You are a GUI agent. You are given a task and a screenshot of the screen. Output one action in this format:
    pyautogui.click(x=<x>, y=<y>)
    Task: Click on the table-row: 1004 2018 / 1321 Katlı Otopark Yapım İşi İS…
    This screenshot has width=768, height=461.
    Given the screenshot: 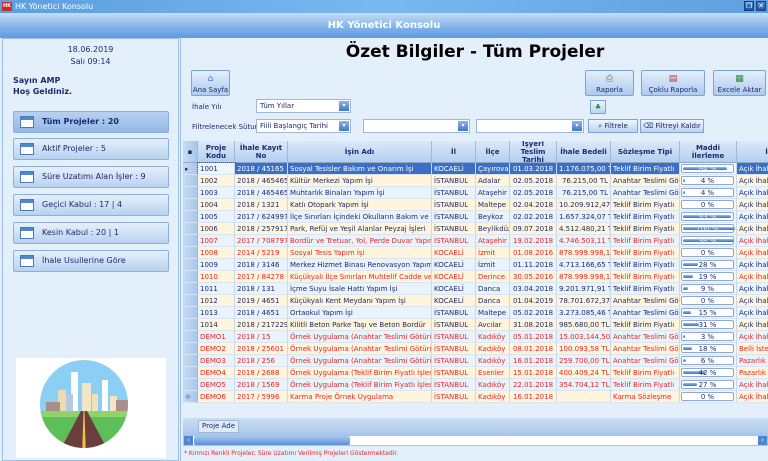 What is the action you would take?
    pyautogui.click(x=475, y=205)
    